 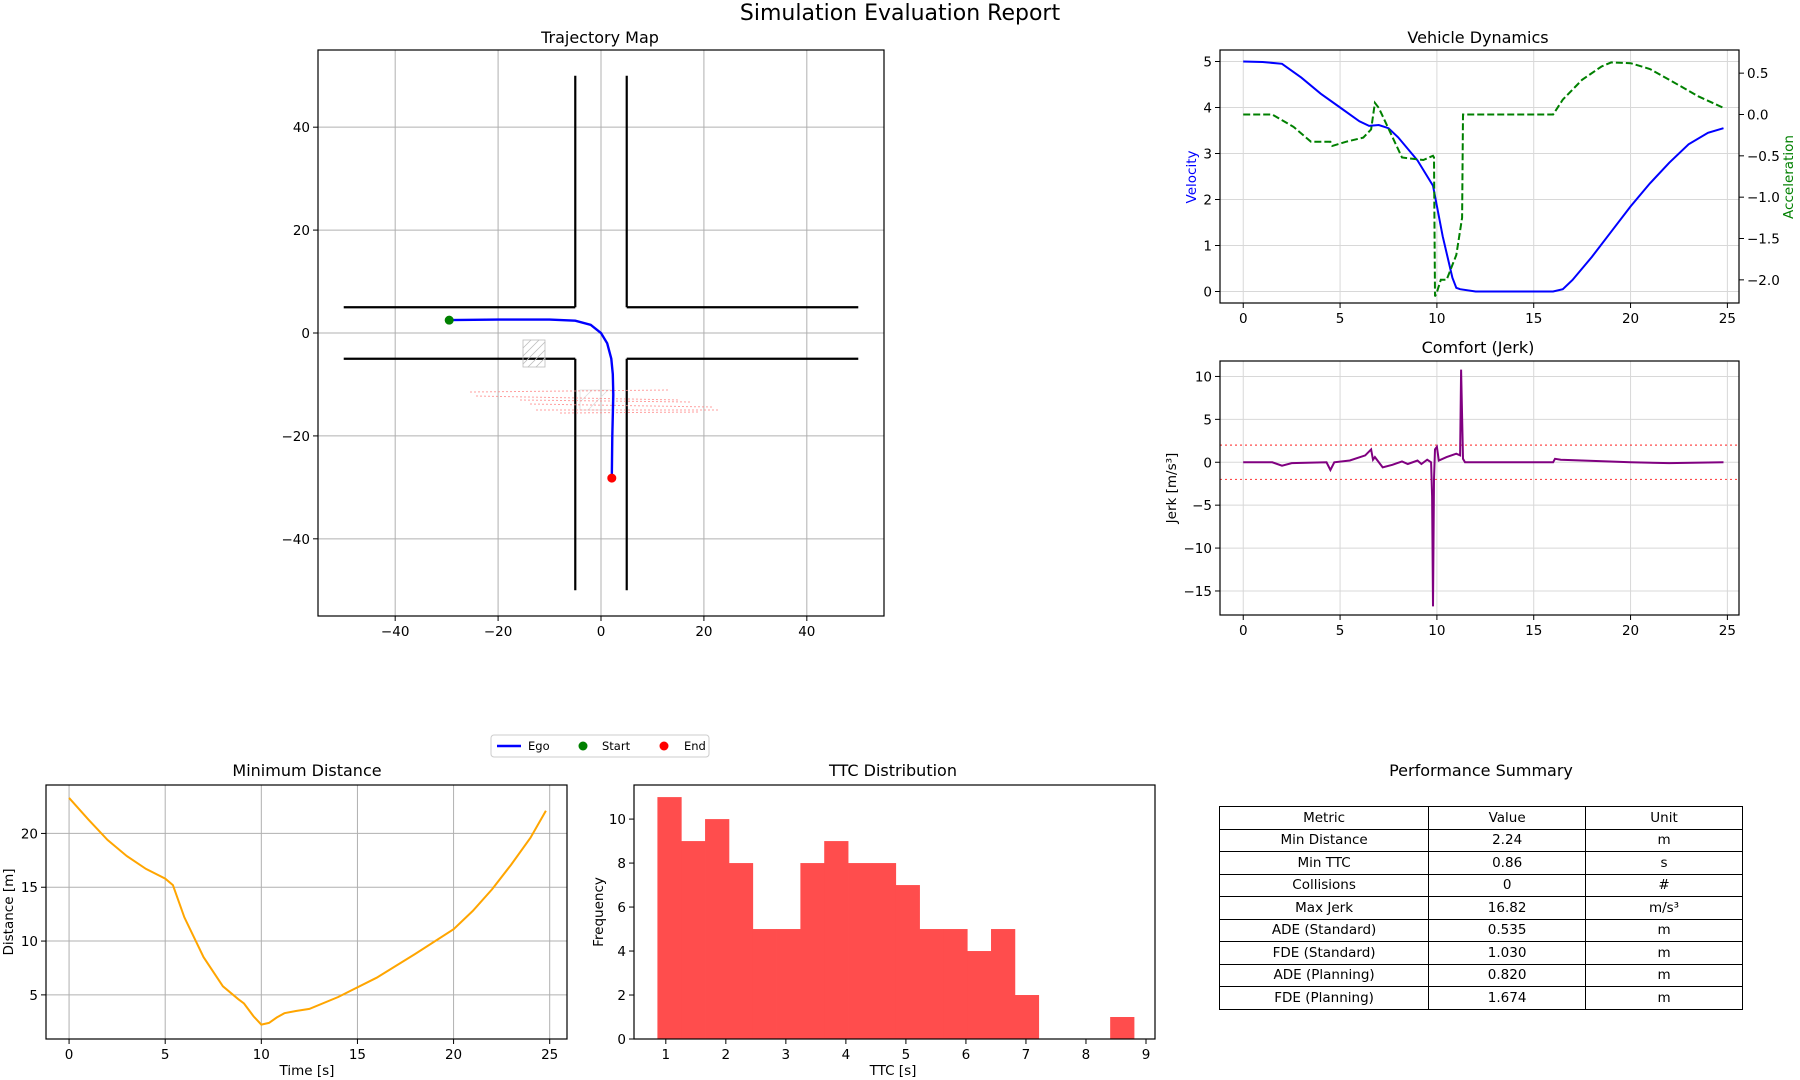 I want to click on trajectory-x-tick-label: −40, so click(x=395, y=632).